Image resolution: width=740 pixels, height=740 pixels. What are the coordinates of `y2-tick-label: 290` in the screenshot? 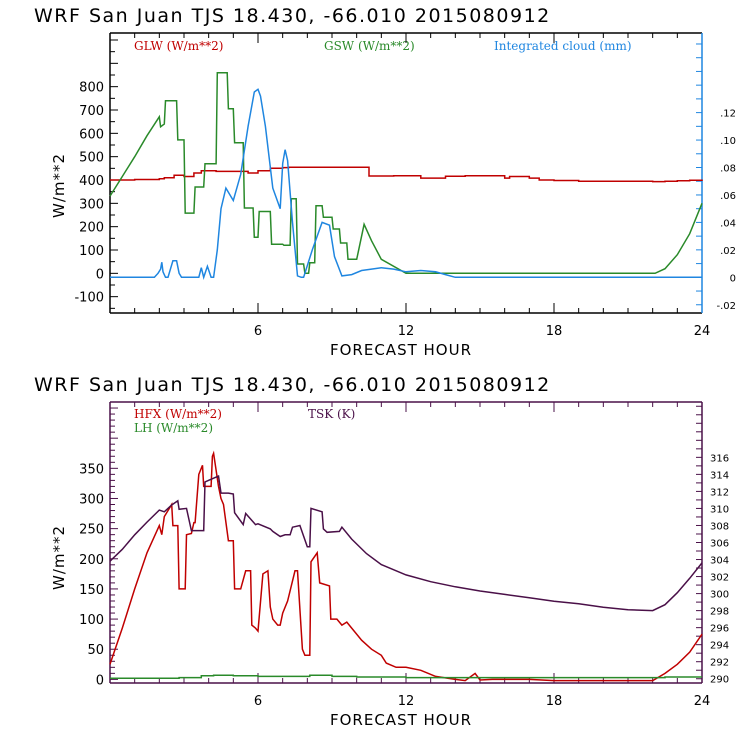 It's located at (719, 680).